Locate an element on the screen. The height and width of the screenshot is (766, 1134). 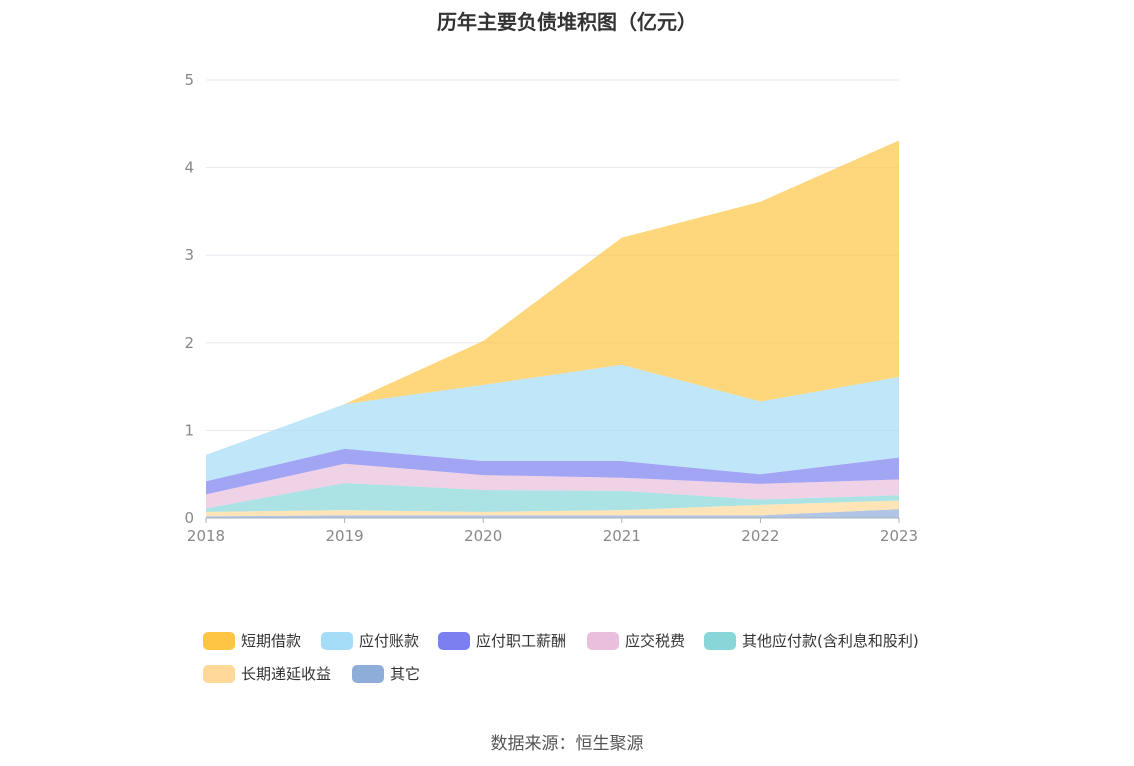
legend-item-other: 其它 is located at coordinates (386, 673).